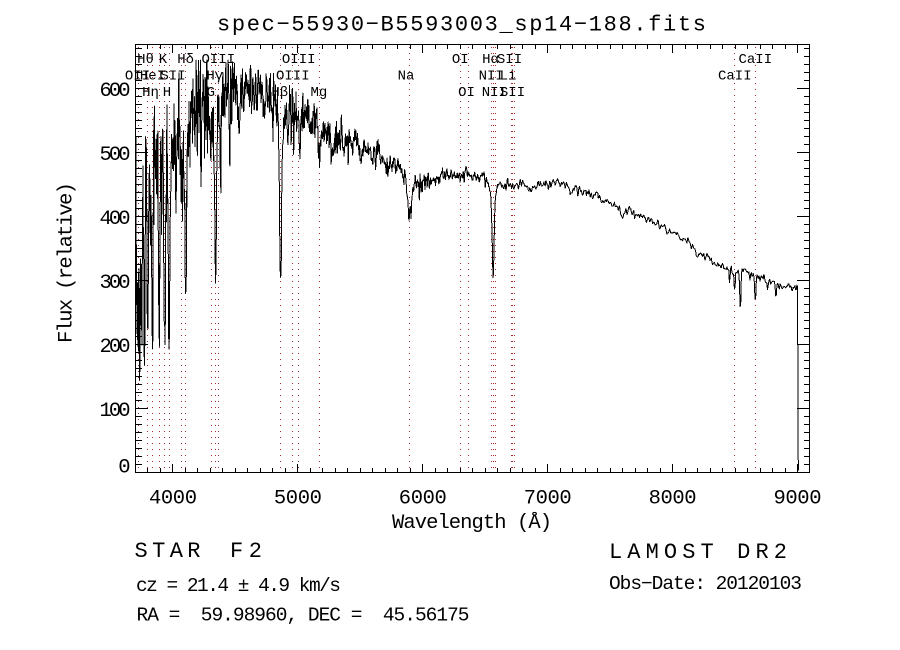 This screenshot has width=900, height=650. I want to click on svg-text: H, so click(167, 93).